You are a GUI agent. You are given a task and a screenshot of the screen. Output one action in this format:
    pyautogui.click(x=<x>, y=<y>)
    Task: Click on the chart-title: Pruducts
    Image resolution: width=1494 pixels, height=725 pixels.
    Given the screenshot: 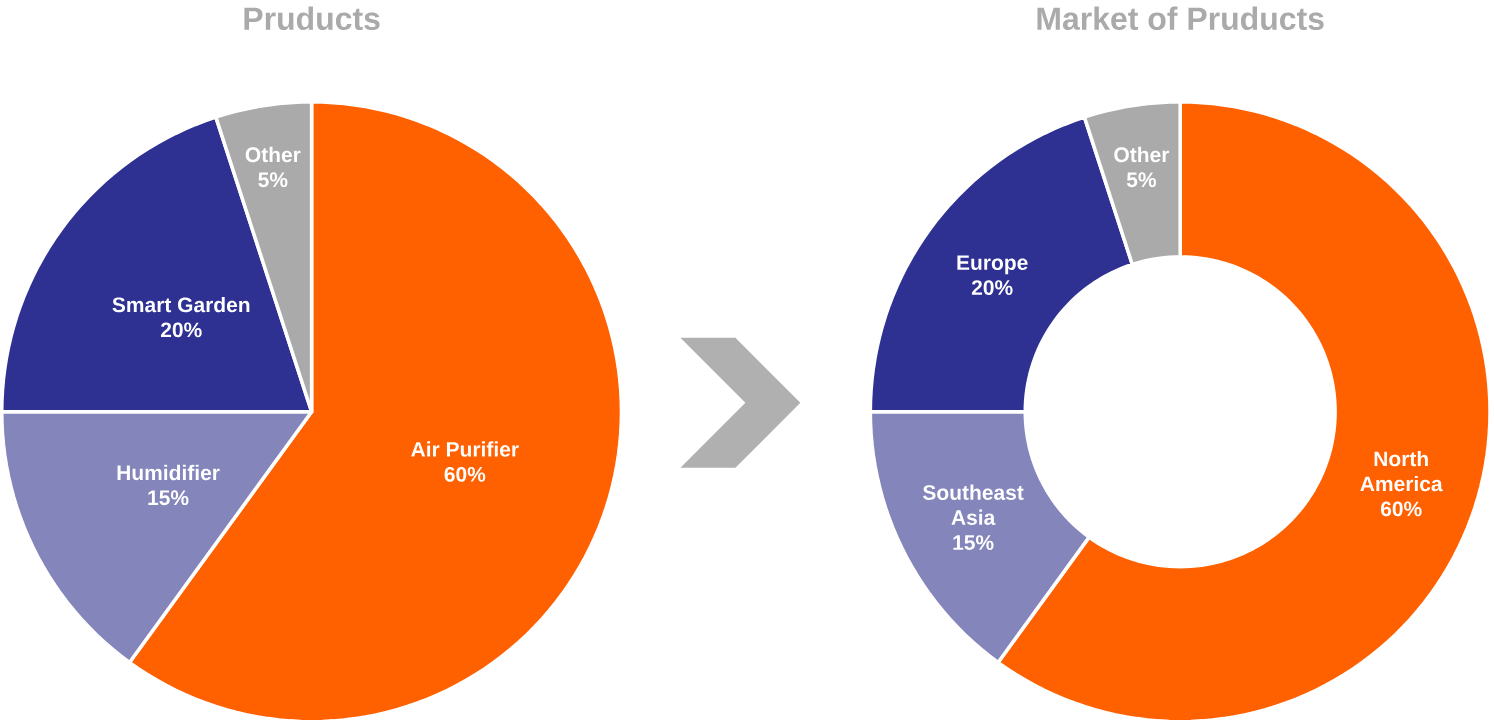 What is the action you would take?
    pyautogui.click(x=312, y=18)
    